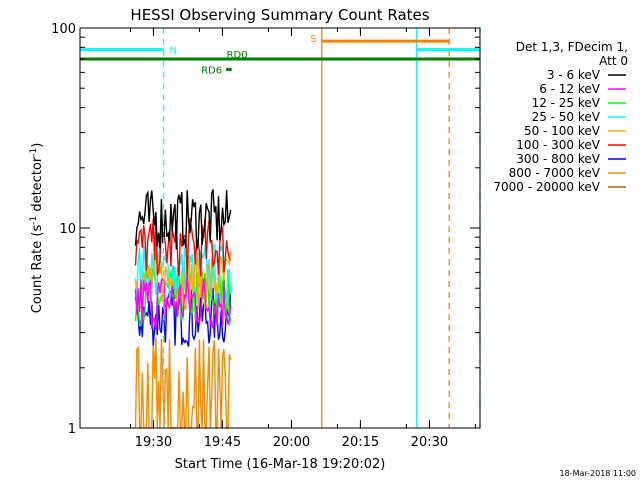 This screenshot has height=480, width=640. What do you see at coordinates (173, 51) in the screenshot?
I see `status-bar-label-0: N` at bounding box center [173, 51].